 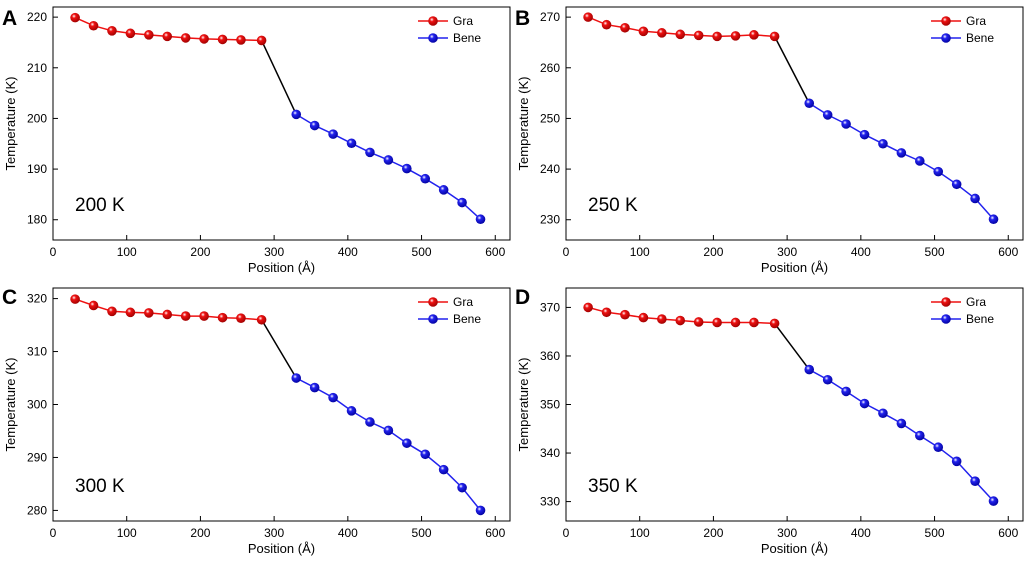 I want to click on y-tick-label: 200, so click(x=37, y=118).